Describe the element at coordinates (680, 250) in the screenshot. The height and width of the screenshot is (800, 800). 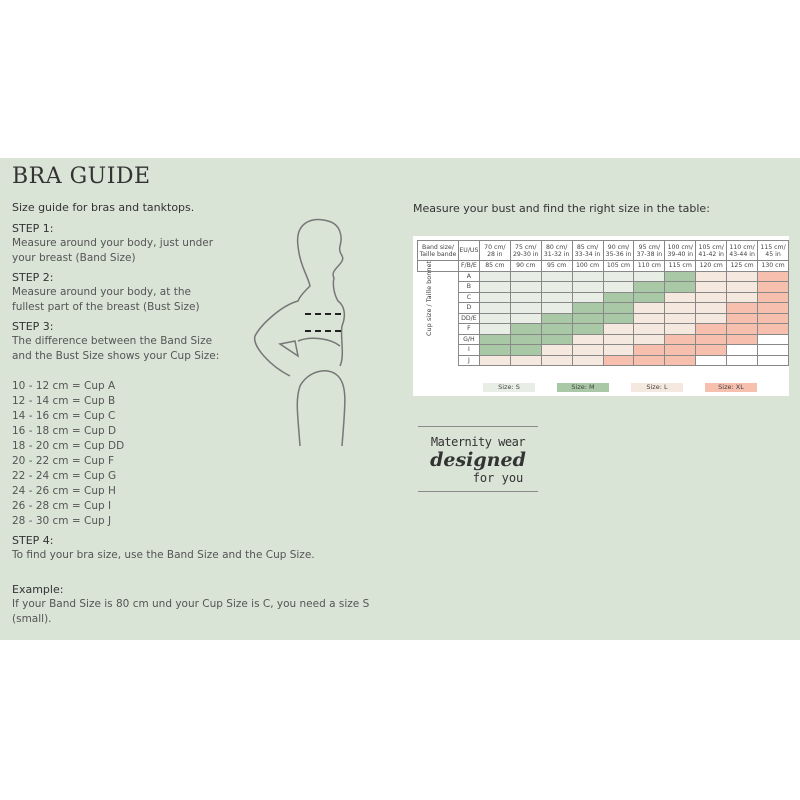
I see `band-eu-header: 100 cm/ 39-40 in` at that location.